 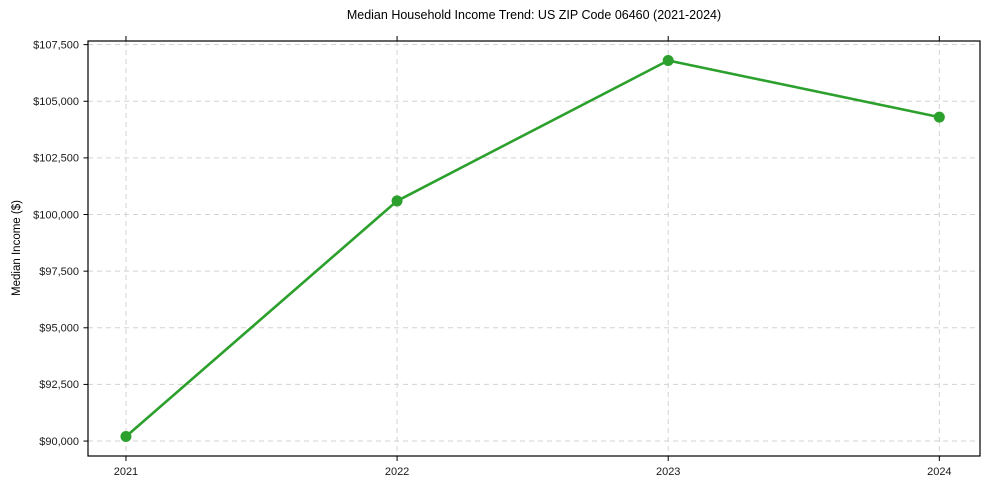 What do you see at coordinates (126, 437) in the screenshot?
I see `data-point-2021` at bounding box center [126, 437].